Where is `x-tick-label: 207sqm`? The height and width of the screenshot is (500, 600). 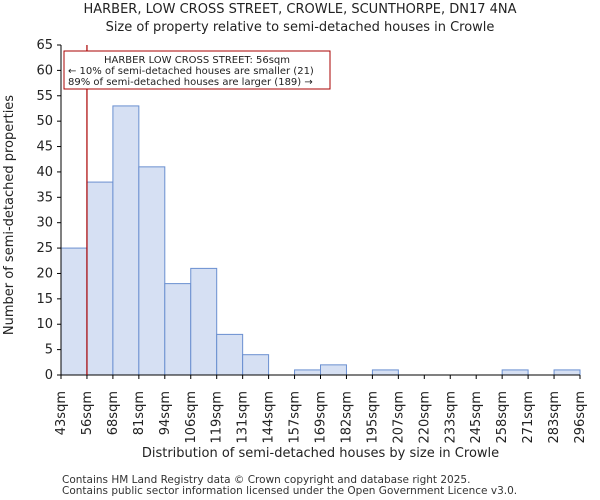 x-tick-label: 207sqm is located at coordinates (398, 417).